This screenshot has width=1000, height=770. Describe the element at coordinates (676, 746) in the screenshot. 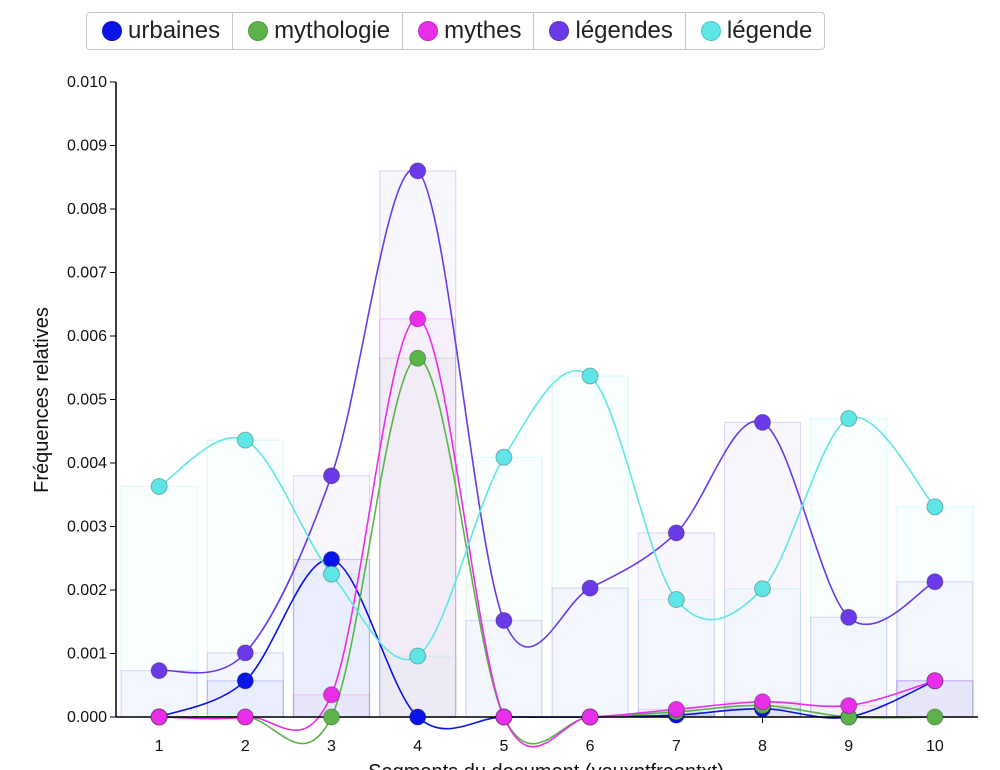

I see `x-tick-label: 7` at that location.